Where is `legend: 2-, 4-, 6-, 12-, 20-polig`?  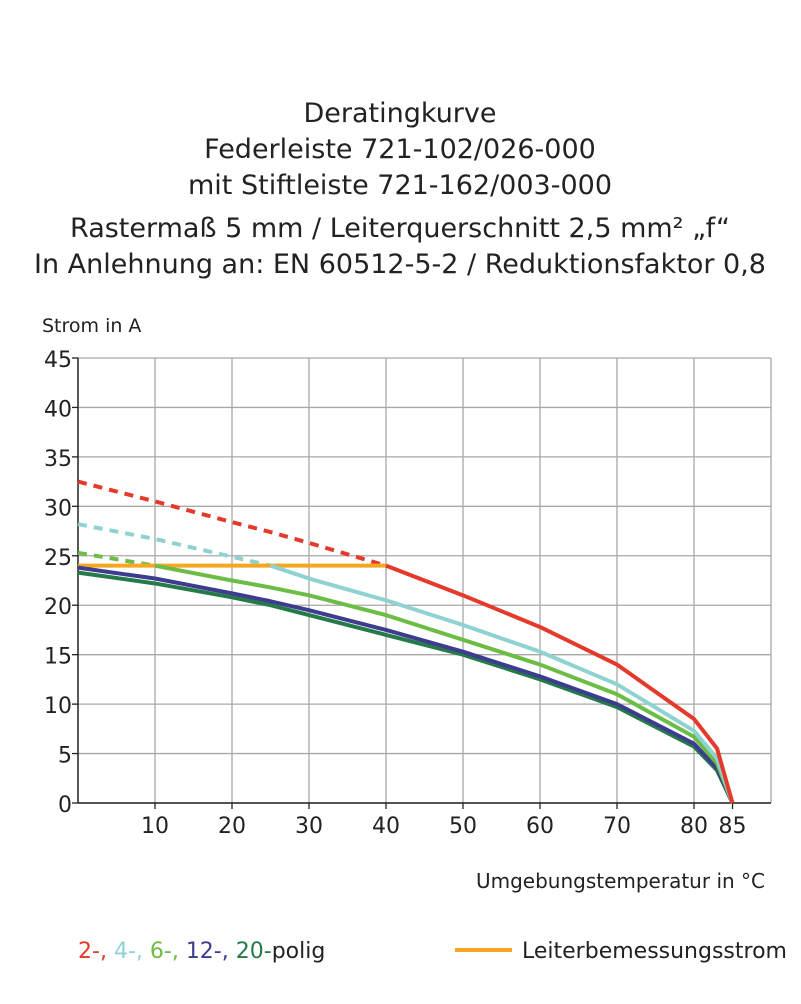 legend: 2-, 4-, 6-, 12-, 20-polig is located at coordinates (201, 951).